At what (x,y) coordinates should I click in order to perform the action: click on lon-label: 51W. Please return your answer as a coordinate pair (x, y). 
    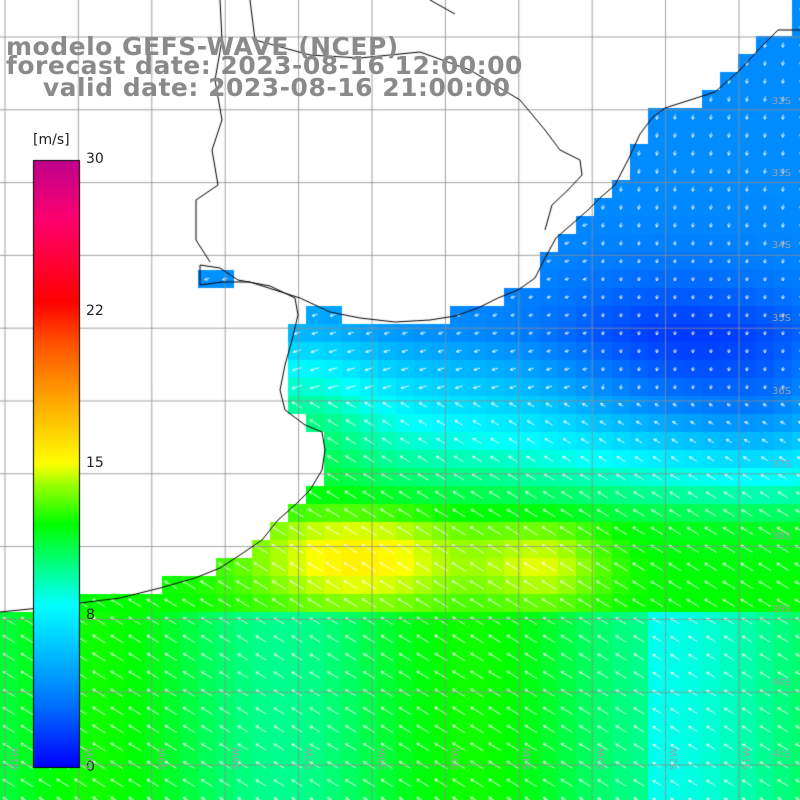
    Looking at the image, I should click on (747, 758).